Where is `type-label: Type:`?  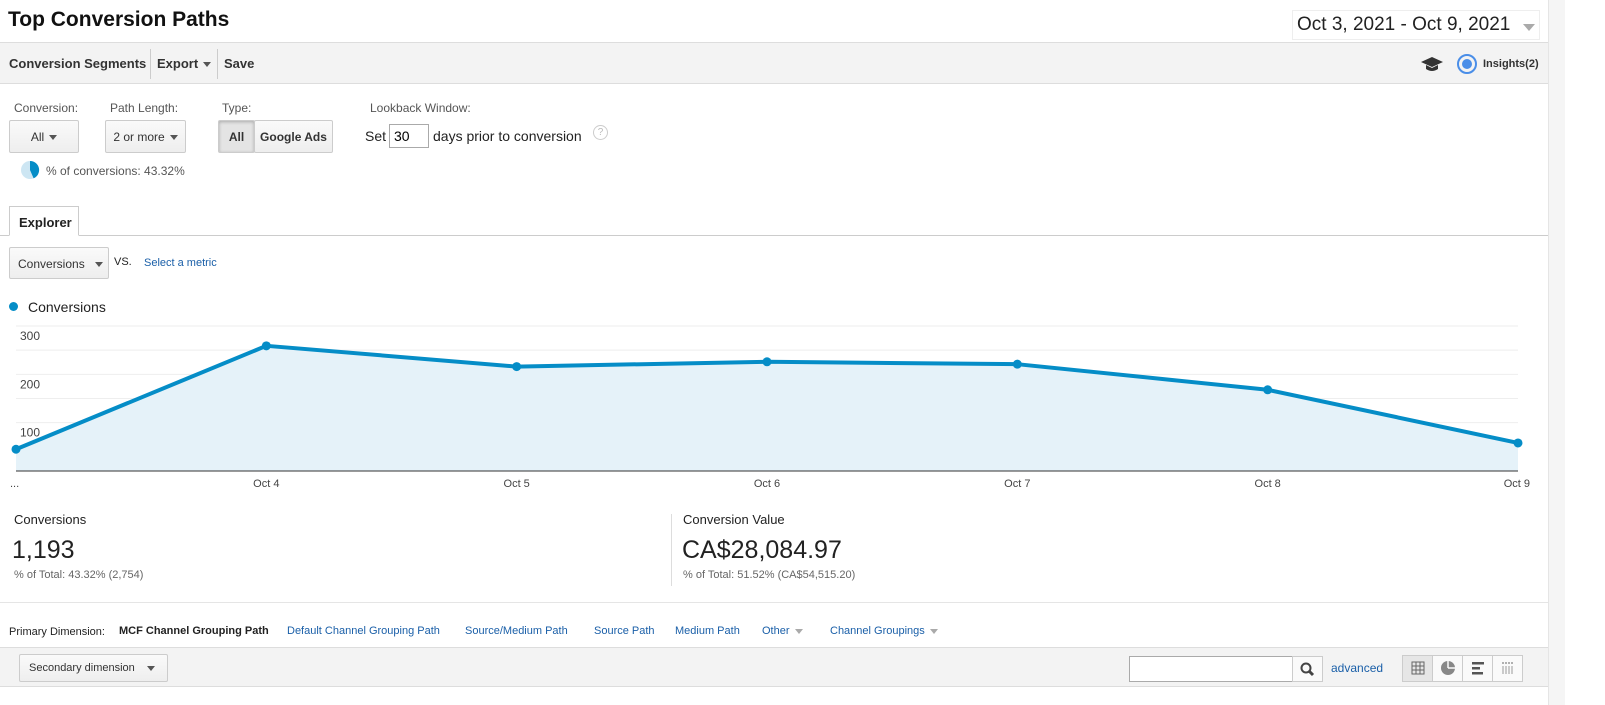
type-label: Type: is located at coordinates (237, 108).